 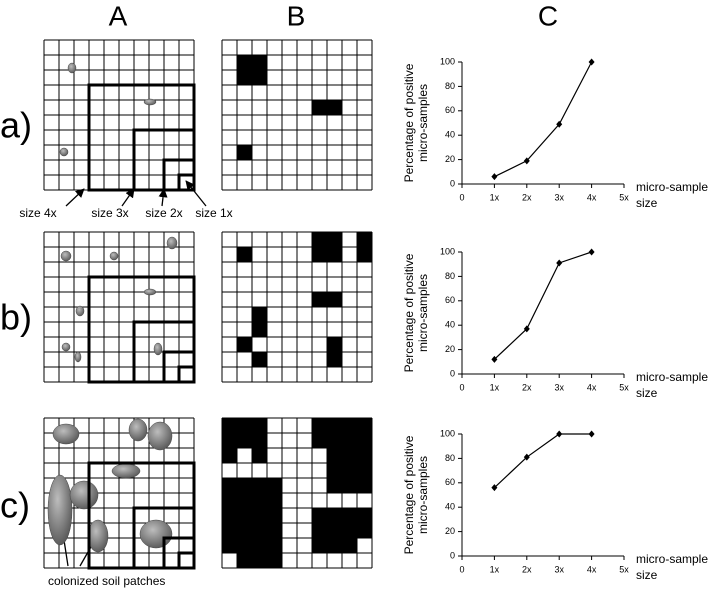 I want to click on y-tick-label: 60, so click(x=450, y=110).